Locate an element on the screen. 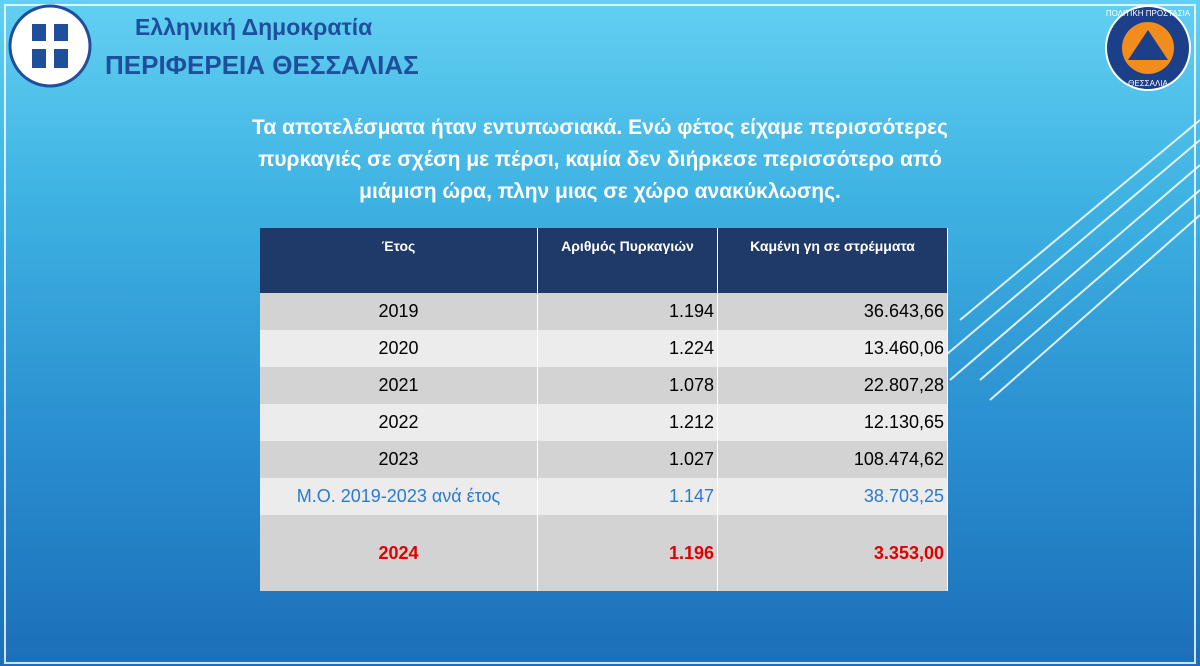 This screenshot has width=1200, height=666. header-subtitle: ΠΕΡΙΦΕΡΕΙΑ ΘΕΣΣΑΛΙΑΣ is located at coordinates (262, 65).